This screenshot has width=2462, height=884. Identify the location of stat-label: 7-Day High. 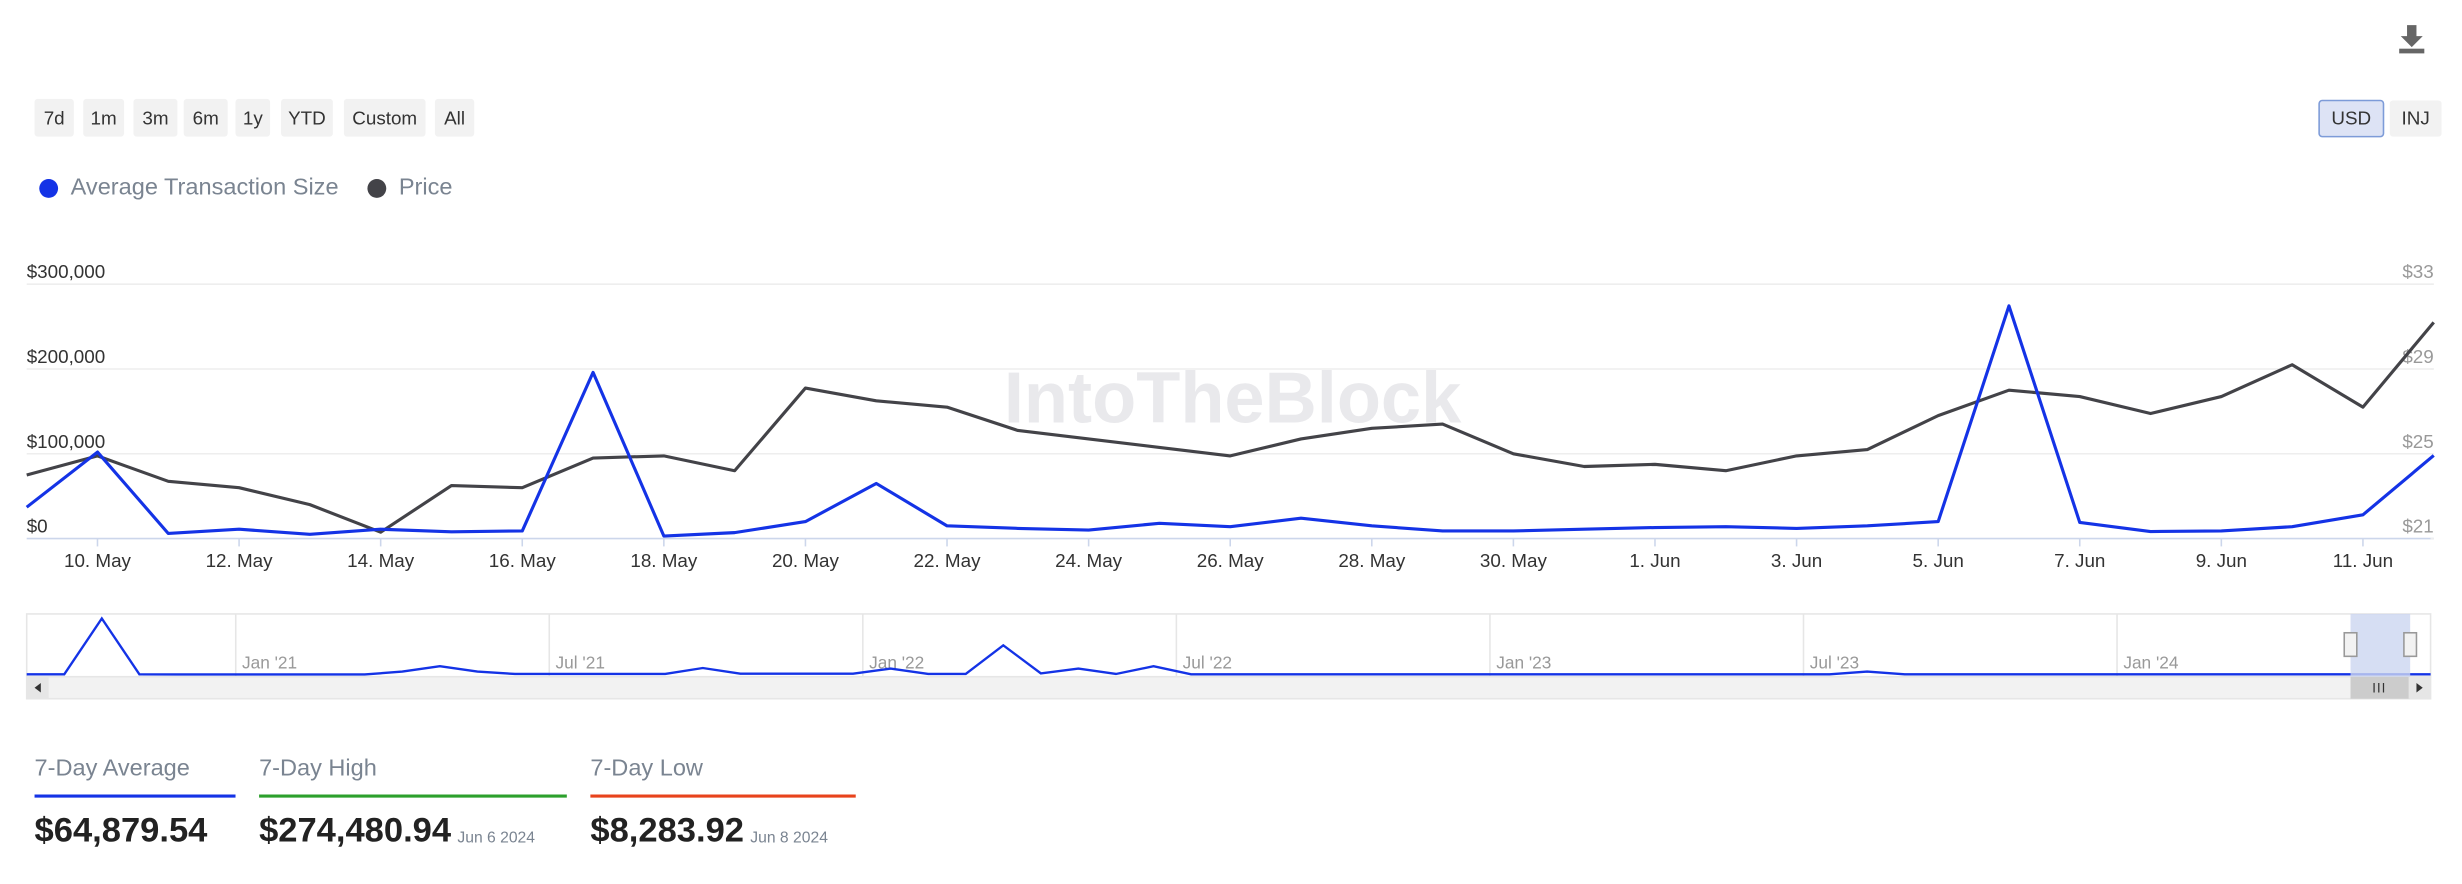
(318, 768).